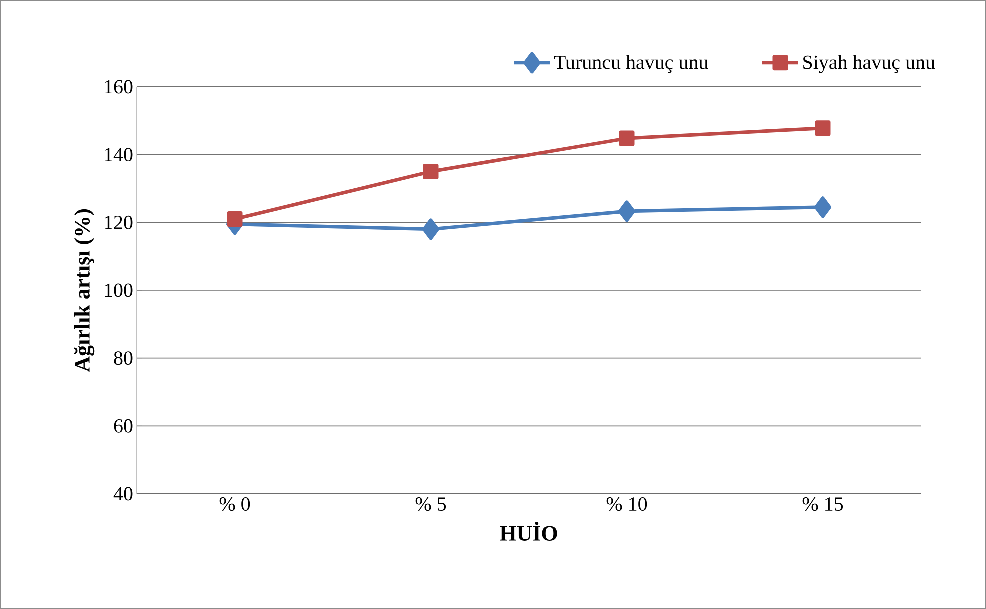  I want to click on y-tick-label: 80, so click(123, 359).